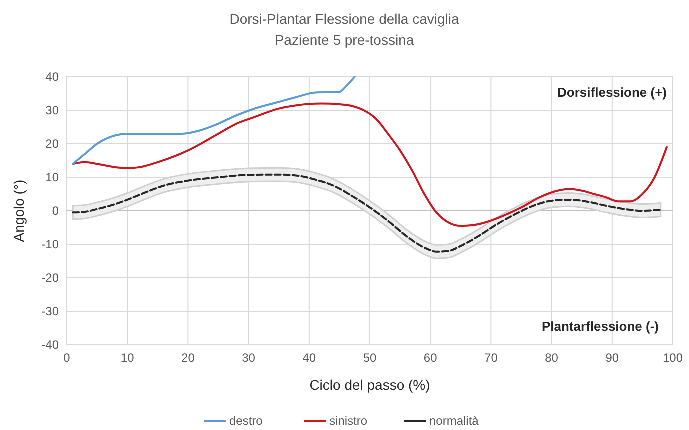 This screenshot has height=430, width=689. I want to click on y-tick-label: 30, so click(53, 111).